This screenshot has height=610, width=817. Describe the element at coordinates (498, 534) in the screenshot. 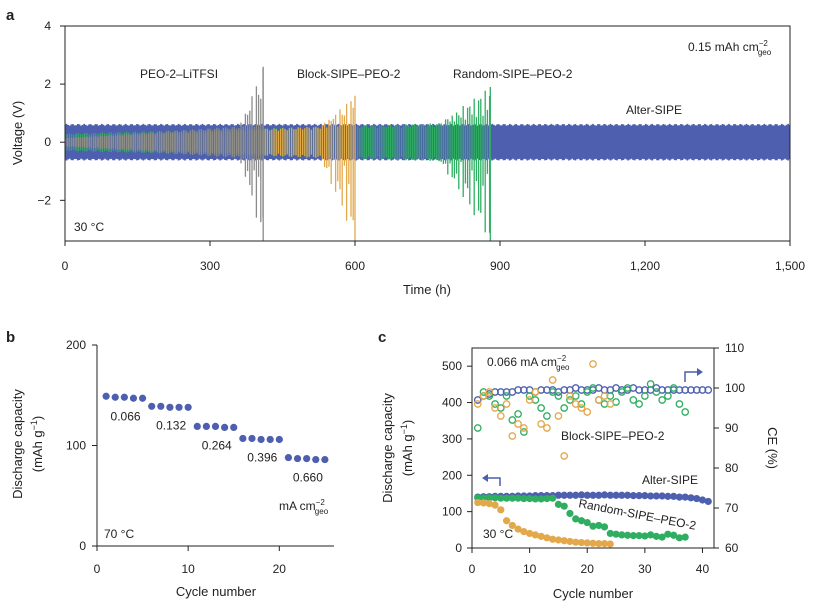

I see `panel-c-temp: 30 °C` at that location.